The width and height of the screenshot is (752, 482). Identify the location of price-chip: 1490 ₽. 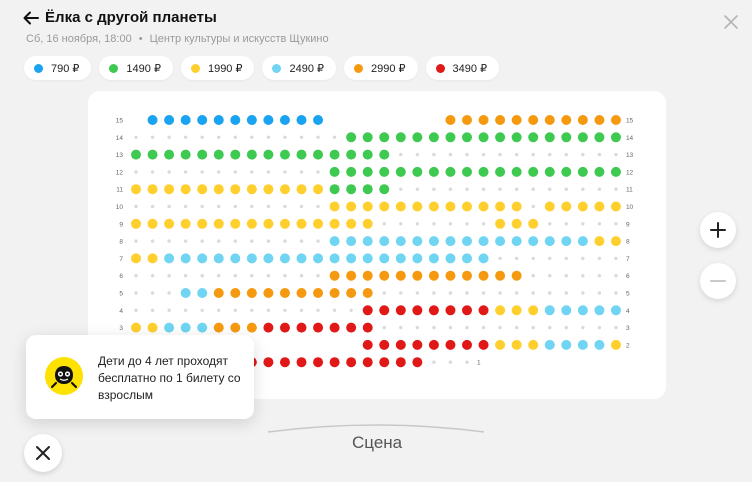
(136, 68).